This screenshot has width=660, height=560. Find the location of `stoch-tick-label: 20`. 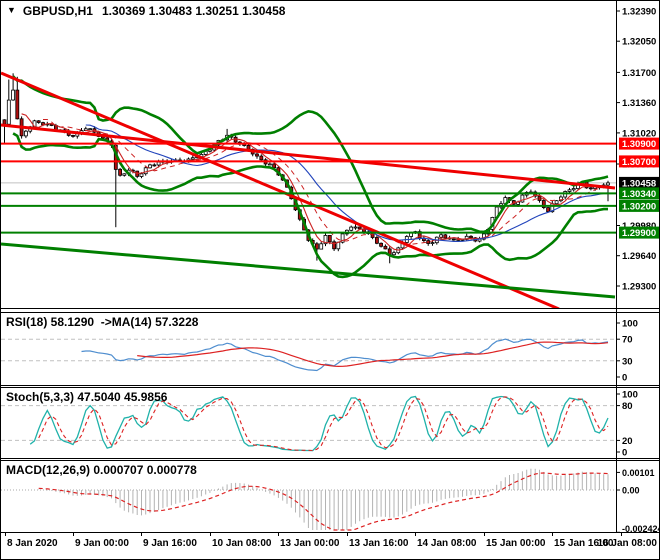

stoch-tick-label: 20 is located at coordinates (627, 441).